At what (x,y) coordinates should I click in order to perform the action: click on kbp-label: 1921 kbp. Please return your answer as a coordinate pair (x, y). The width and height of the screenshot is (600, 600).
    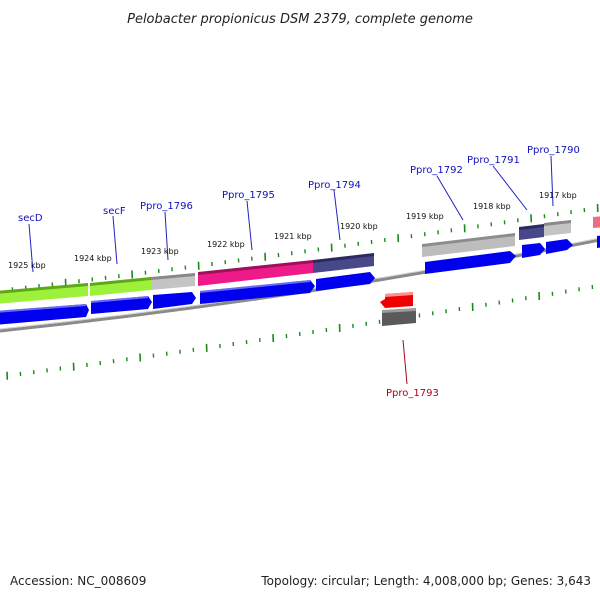
    Looking at the image, I should click on (293, 236).